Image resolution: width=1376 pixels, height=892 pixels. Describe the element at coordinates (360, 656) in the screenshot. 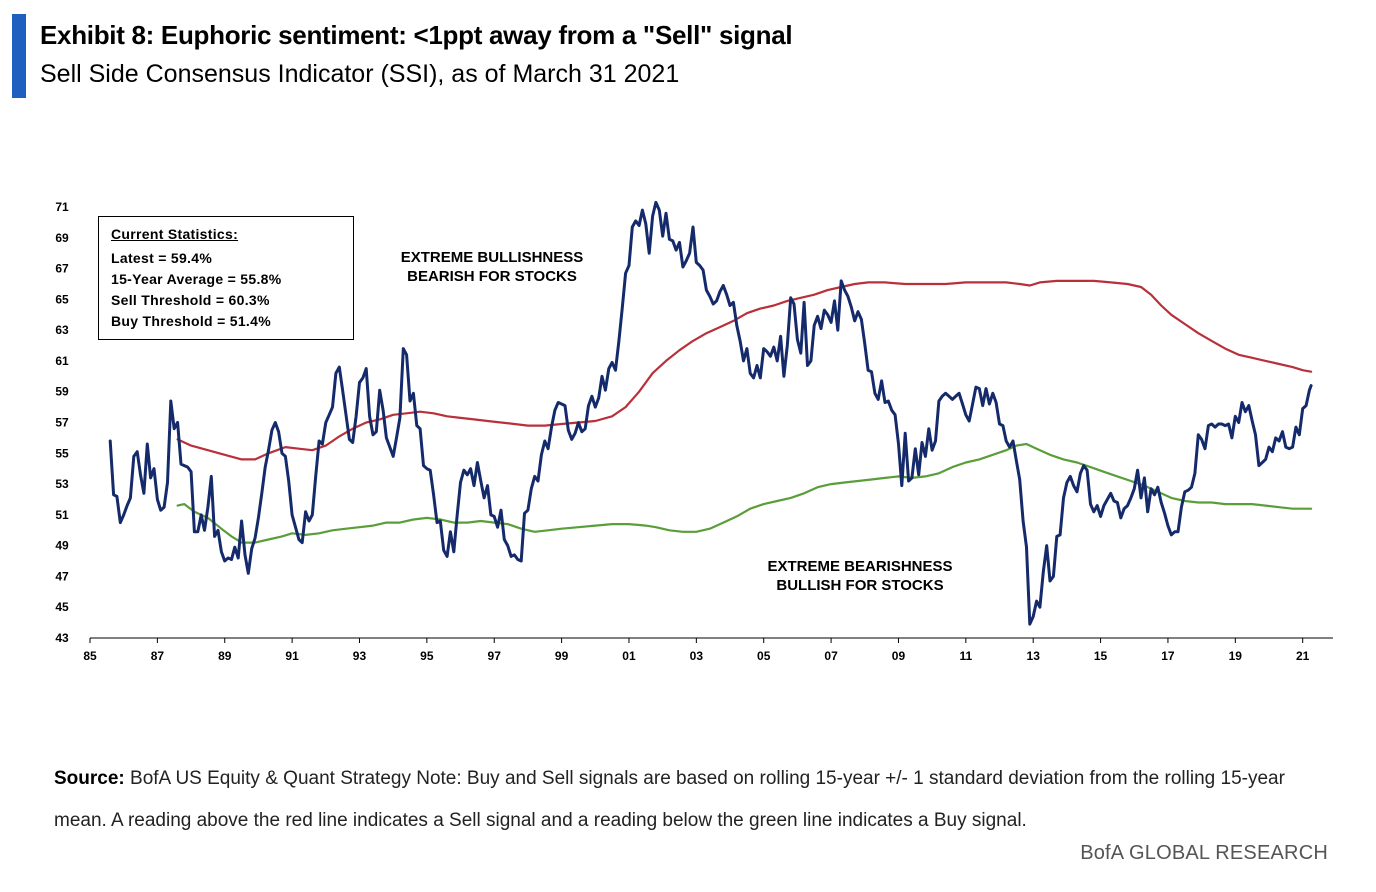

I see `x-tick-label: 93` at that location.